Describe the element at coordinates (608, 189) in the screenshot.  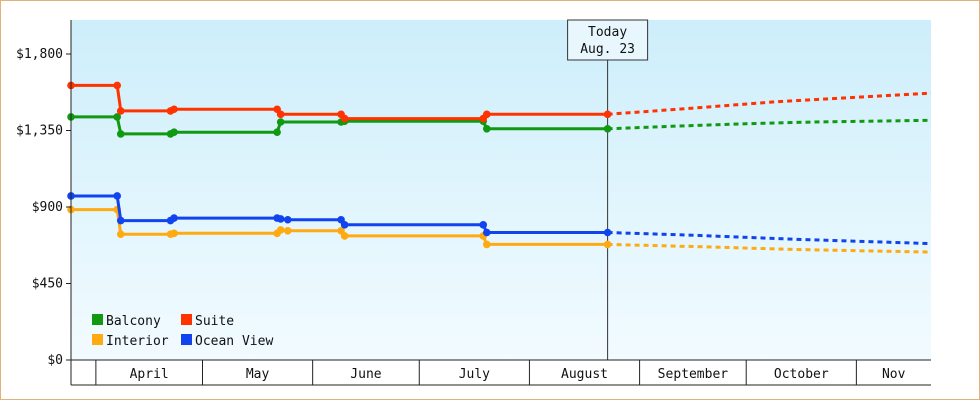
I see `today-marker: Today Aug. 23` at that location.